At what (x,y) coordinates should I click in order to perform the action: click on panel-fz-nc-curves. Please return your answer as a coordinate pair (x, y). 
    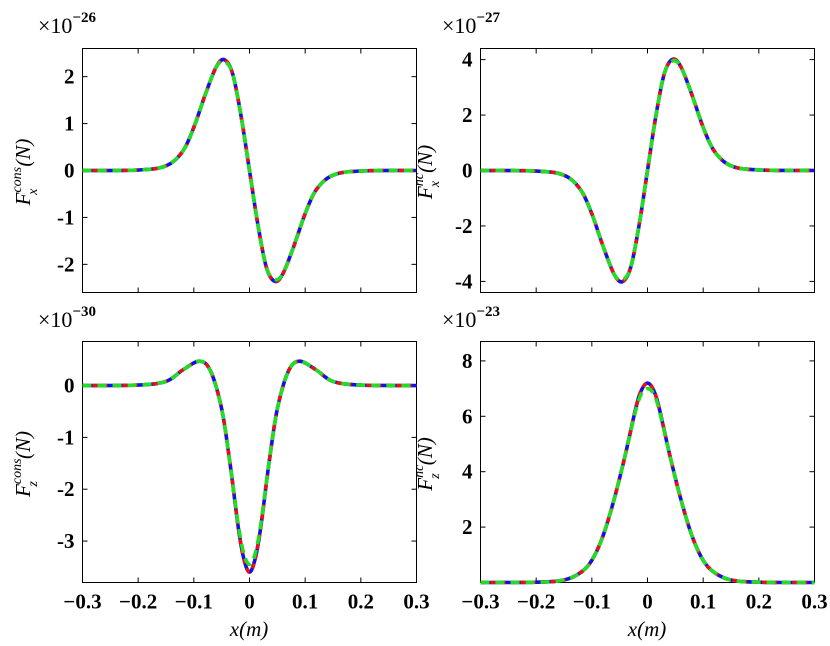
    Looking at the image, I should click on (647, 483).